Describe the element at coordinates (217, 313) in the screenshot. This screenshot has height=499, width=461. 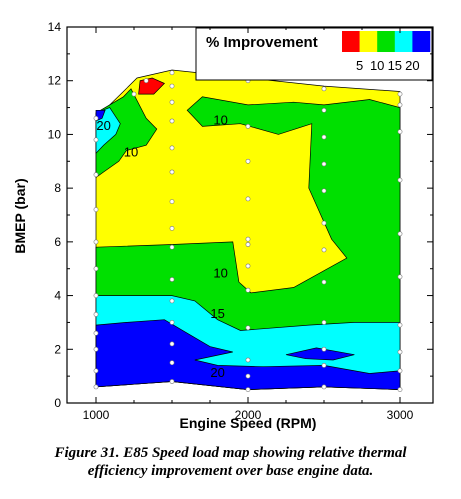
I see `contour-label: 15` at that location.